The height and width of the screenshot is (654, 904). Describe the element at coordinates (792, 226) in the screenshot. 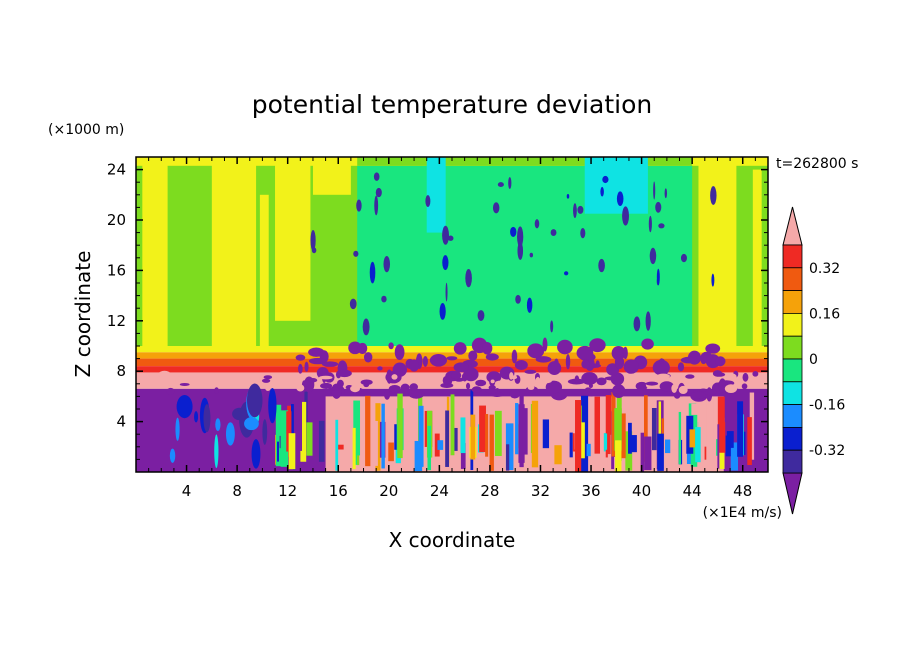

I see `colorbar-extend-top` at that location.